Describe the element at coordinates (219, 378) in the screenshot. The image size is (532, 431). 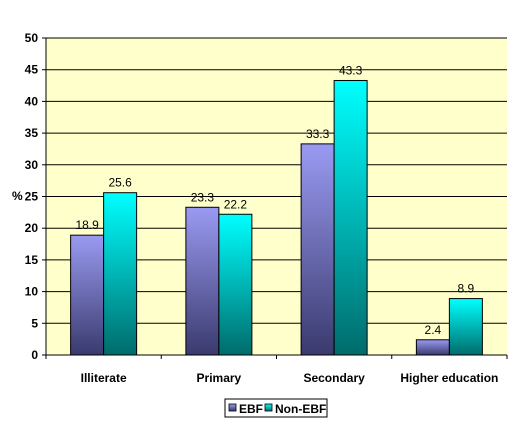
I see `x-category-label: Primary` at that location.